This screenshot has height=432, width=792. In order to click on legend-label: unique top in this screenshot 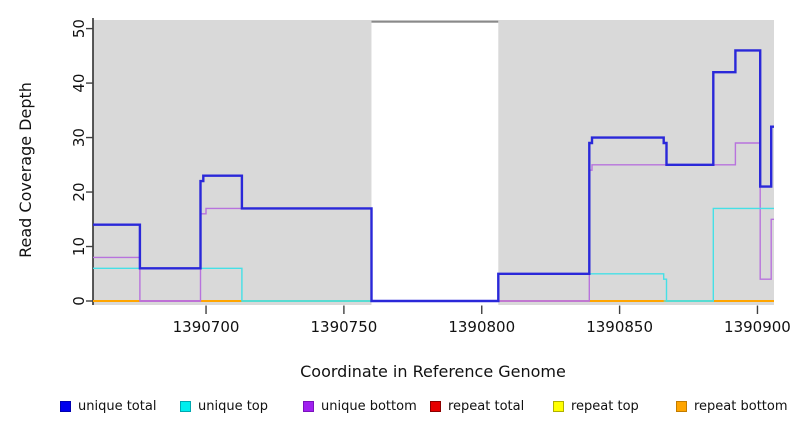, I will do `click(233, 406)`.